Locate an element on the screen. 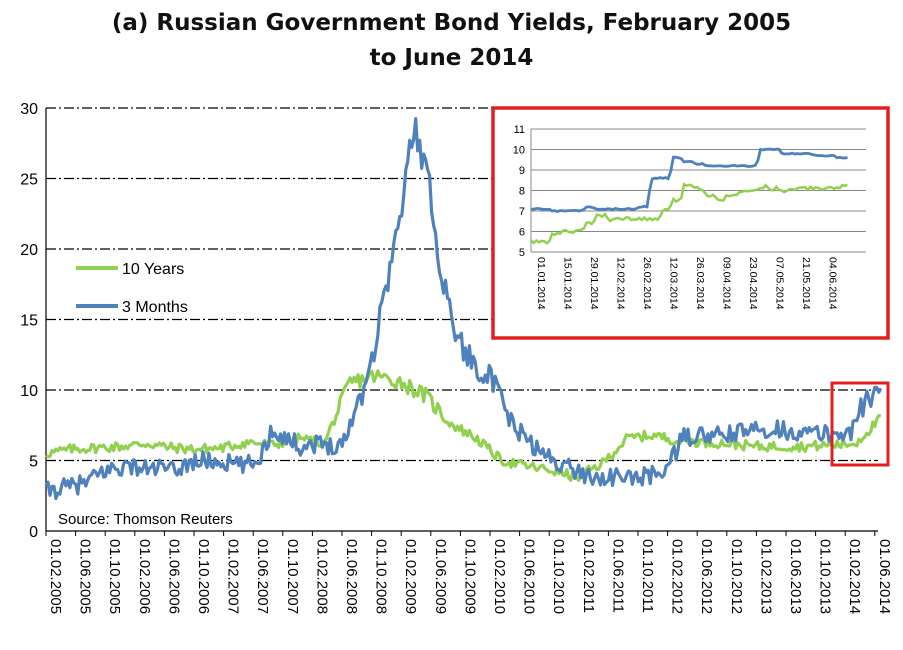 This screenshot has width=903, height=650. inset-x-tick-label: 12.02.2014 is located at coordinates (621, 283).